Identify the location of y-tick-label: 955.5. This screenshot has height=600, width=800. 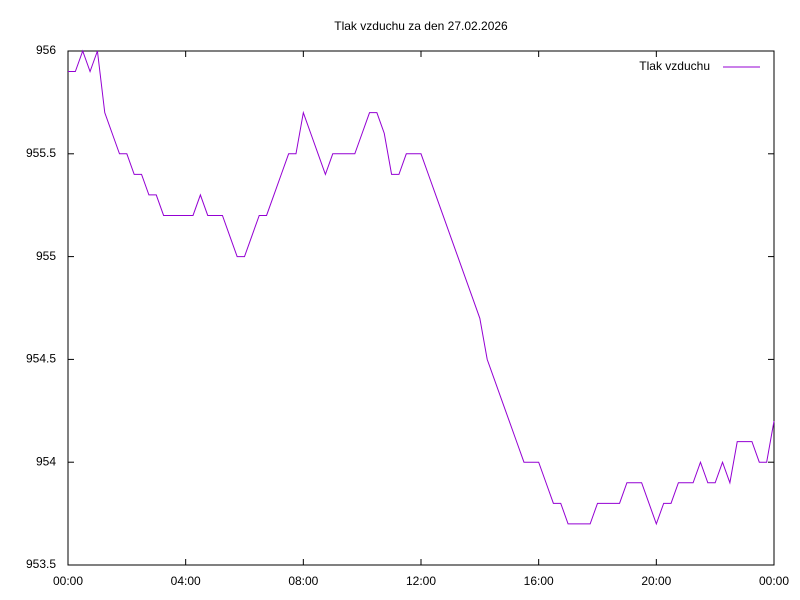
(41, 153).